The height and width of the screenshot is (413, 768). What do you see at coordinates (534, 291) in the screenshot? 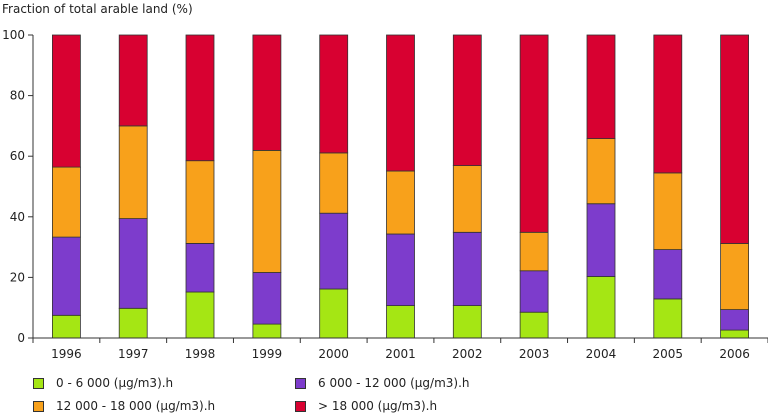
I see `bar-segment-2003-s1` at bounding box center [534, 291].